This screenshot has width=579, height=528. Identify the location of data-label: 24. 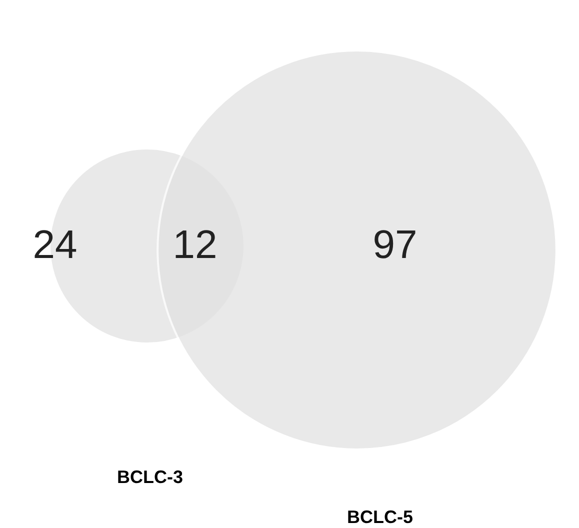
(55, 245).